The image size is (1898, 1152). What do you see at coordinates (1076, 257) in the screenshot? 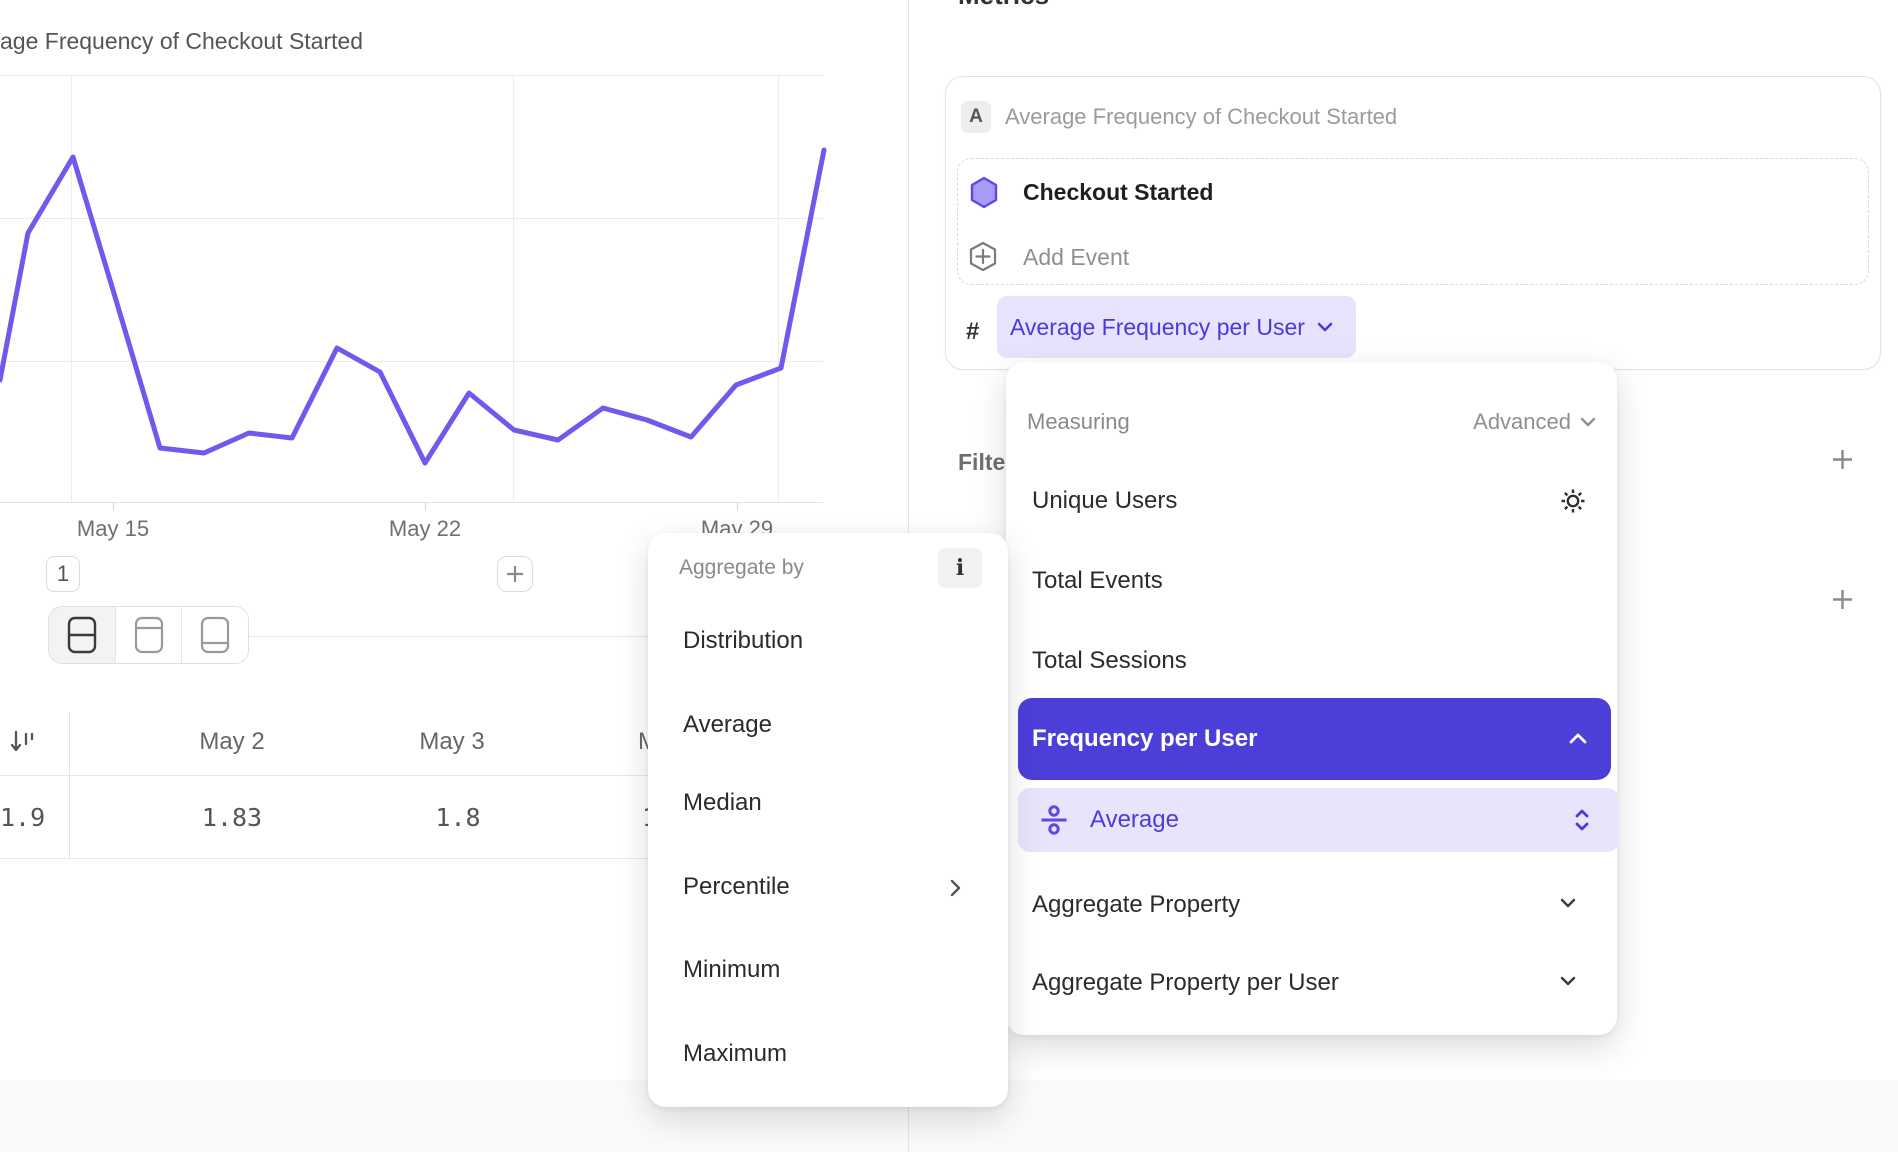
I see `add-event-label: Add Event` at bounding box center [1076, 257].